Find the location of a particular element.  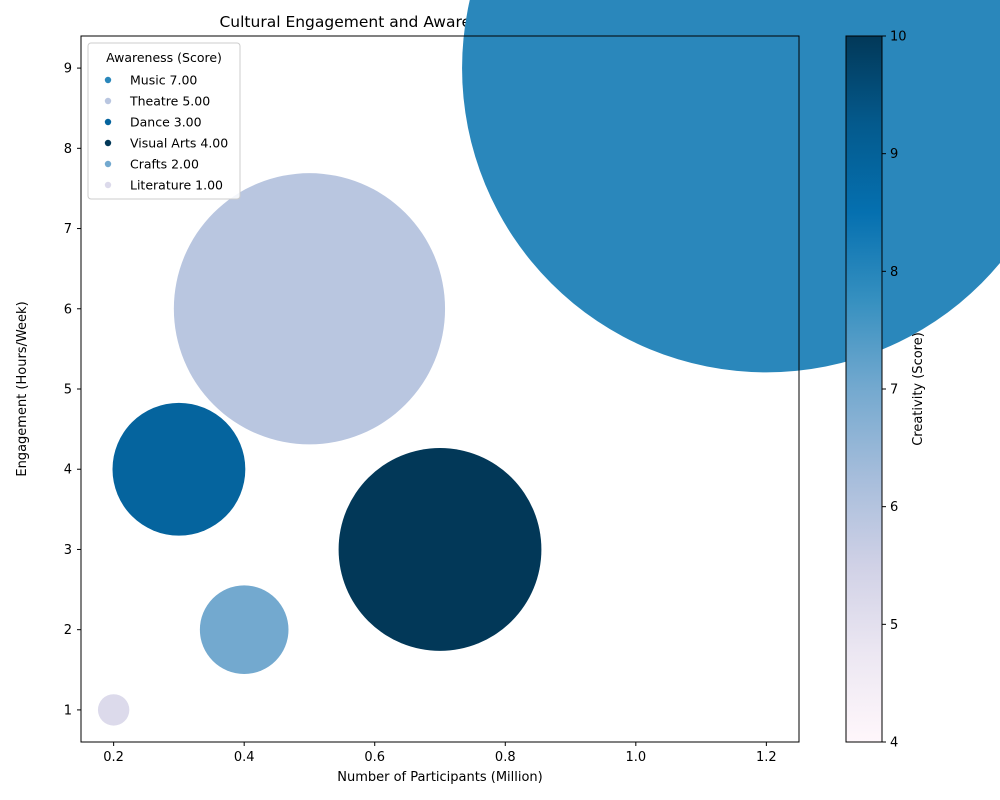

colorbar-tick-label: 10 is located at coordinates (898, 37).